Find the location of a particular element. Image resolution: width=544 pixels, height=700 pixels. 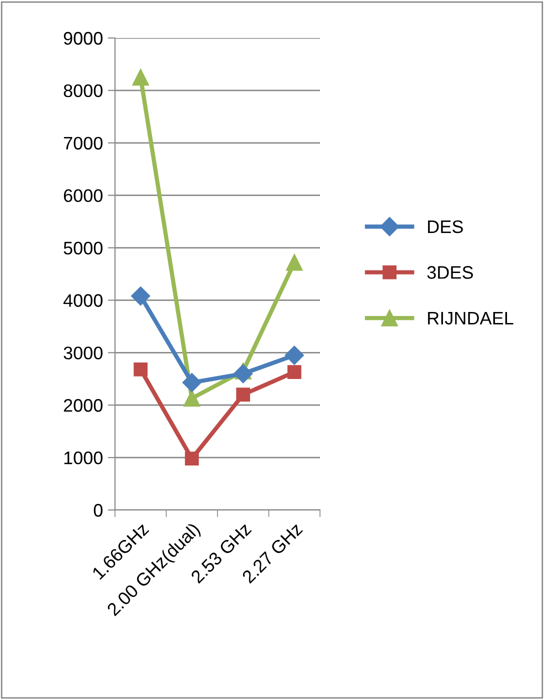

y-tick-label: 0 is located at coordinates (98, 510).